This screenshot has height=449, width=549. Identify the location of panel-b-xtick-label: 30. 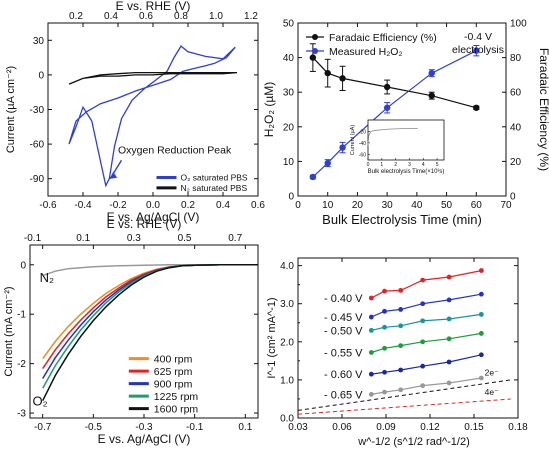
(388, 205).